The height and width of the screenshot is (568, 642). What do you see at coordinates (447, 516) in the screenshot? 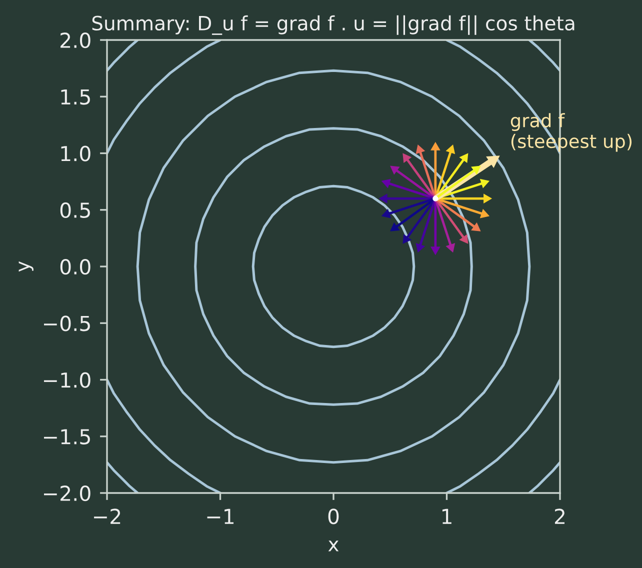
I see `x-tick-label: 1` at bounding box center [447, 516].